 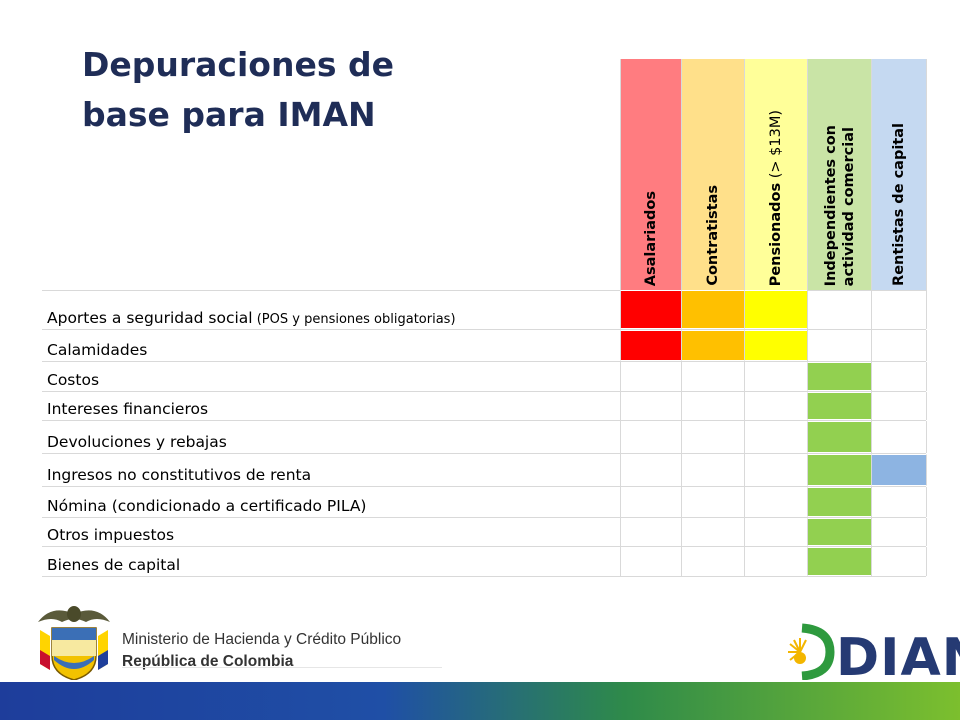 What do you see at coordinates (713, 235) in the screenshot?
I see `column-header-label: Contratistas` at bounding box center [713, 235].